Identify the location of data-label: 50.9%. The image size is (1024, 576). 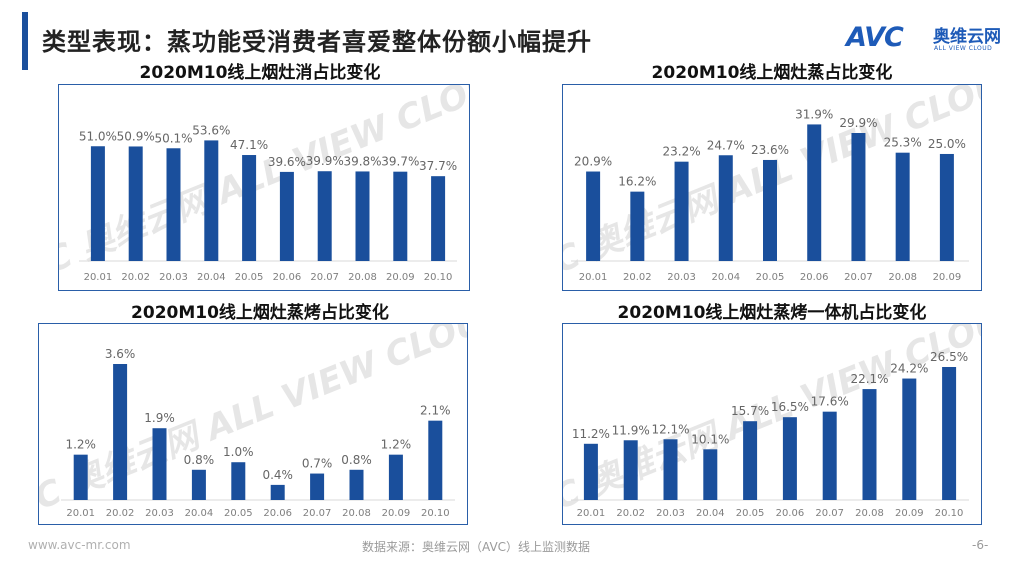
(136, 136).